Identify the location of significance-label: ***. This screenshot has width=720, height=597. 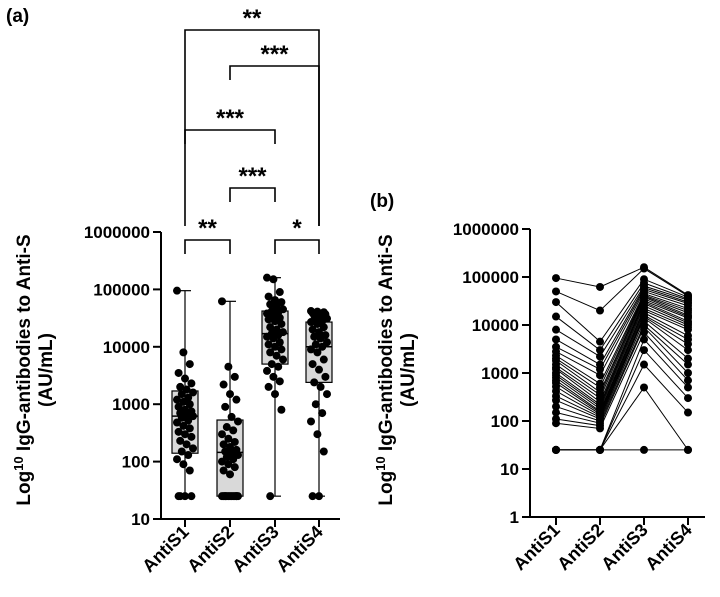
(274, 54).